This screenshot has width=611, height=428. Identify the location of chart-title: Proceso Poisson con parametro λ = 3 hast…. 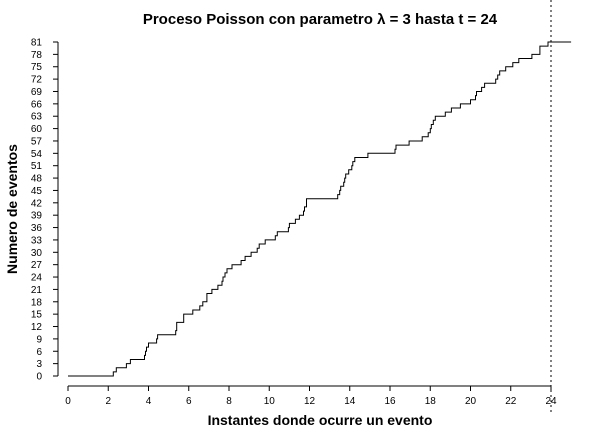
(320, 19).